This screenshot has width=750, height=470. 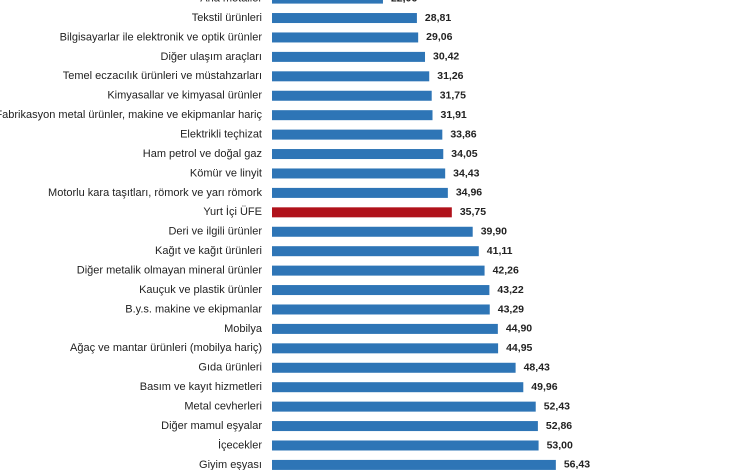 I want to click on category-label: Gıda ürünleri, so click(x=230, y=368).